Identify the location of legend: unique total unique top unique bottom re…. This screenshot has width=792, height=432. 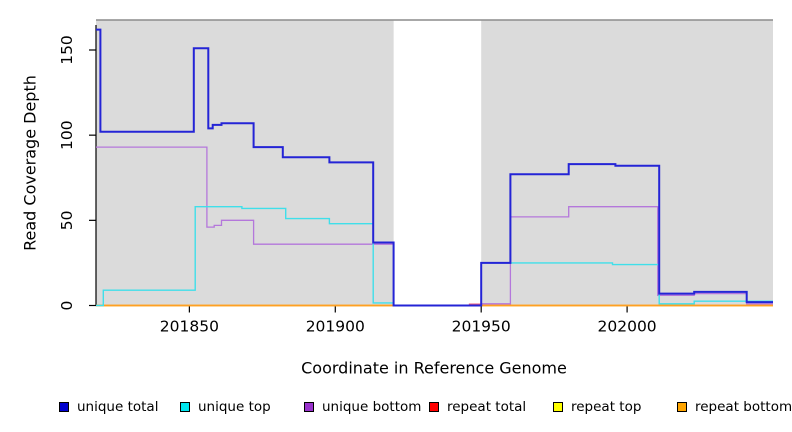
(396, 409).